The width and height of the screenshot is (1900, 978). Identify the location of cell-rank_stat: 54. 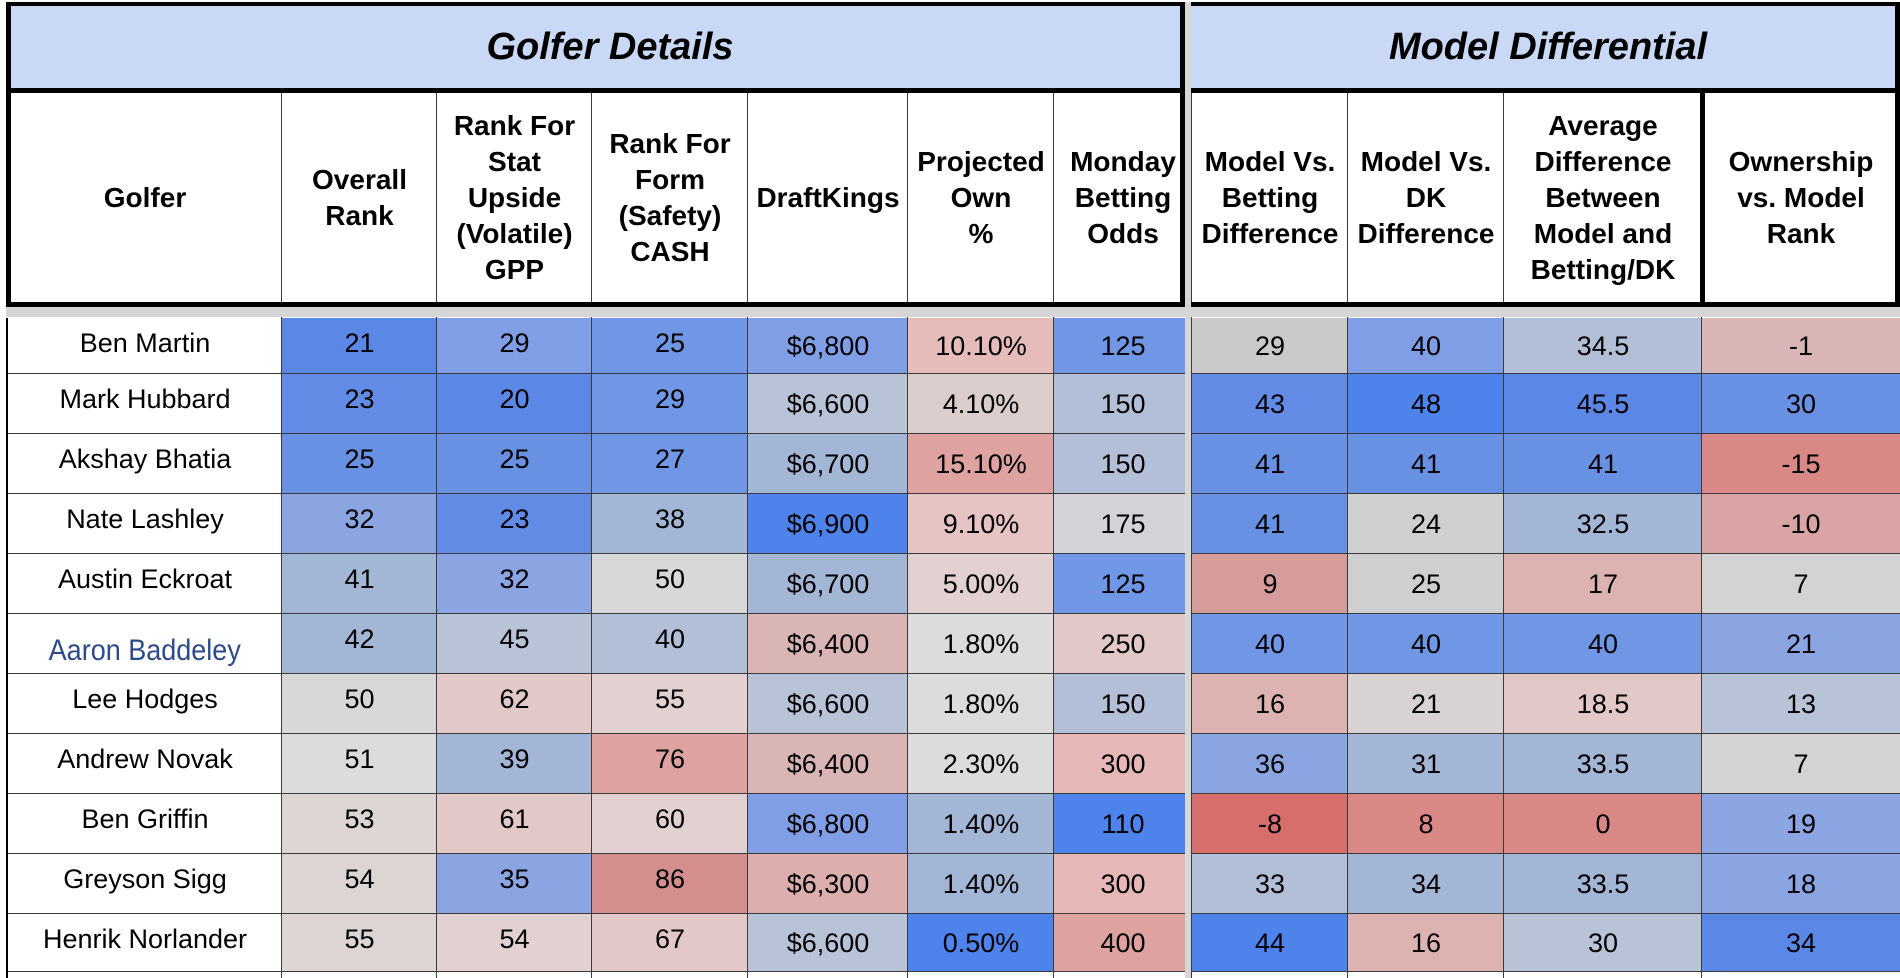
(514, 943).